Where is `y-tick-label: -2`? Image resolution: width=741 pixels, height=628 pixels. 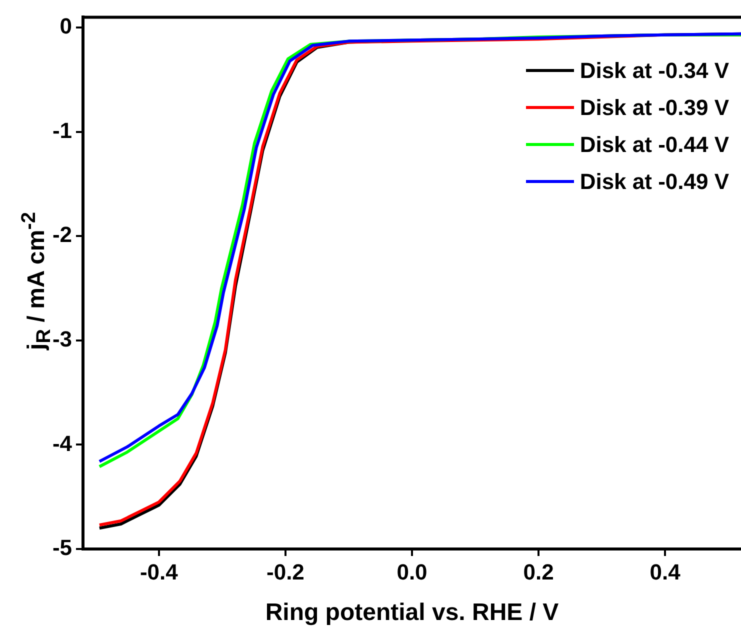 y-tick-label: -2 is located at coordinates (62, 235).